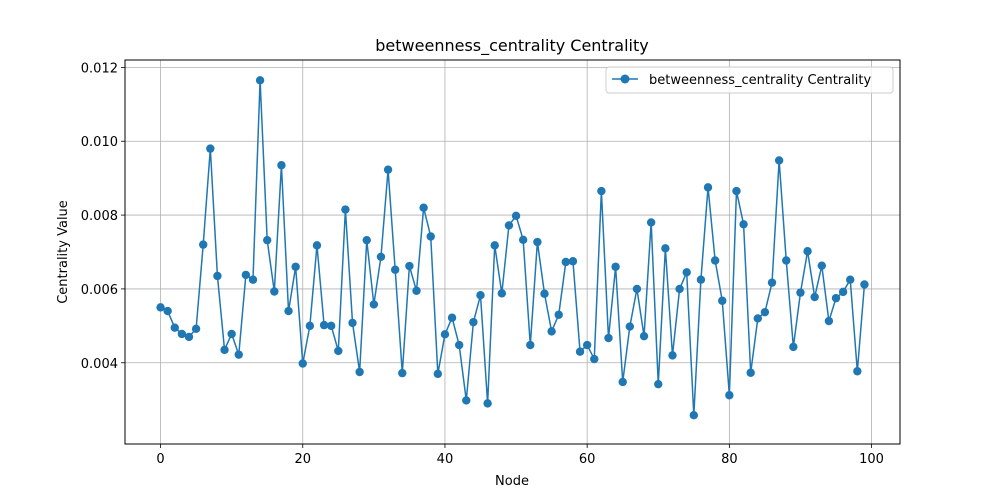 This screenshot has height=500, width=1000. Describe the element at coordinates (512, 481) in the screenshot. I see `x-axis-label: Node` at that location.